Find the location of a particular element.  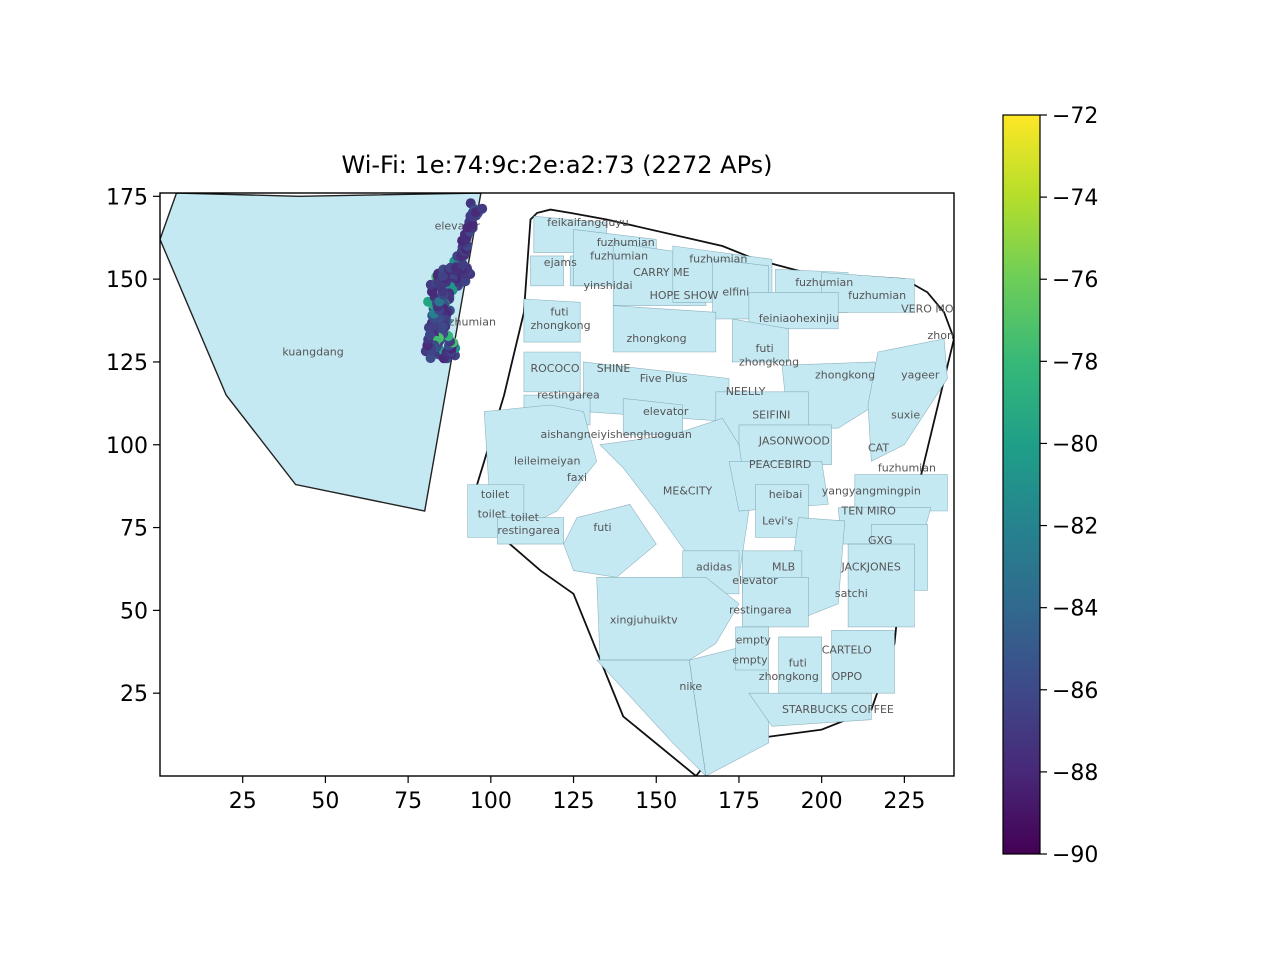

y-tick-label: 150 is located at coordinates (127, 280).